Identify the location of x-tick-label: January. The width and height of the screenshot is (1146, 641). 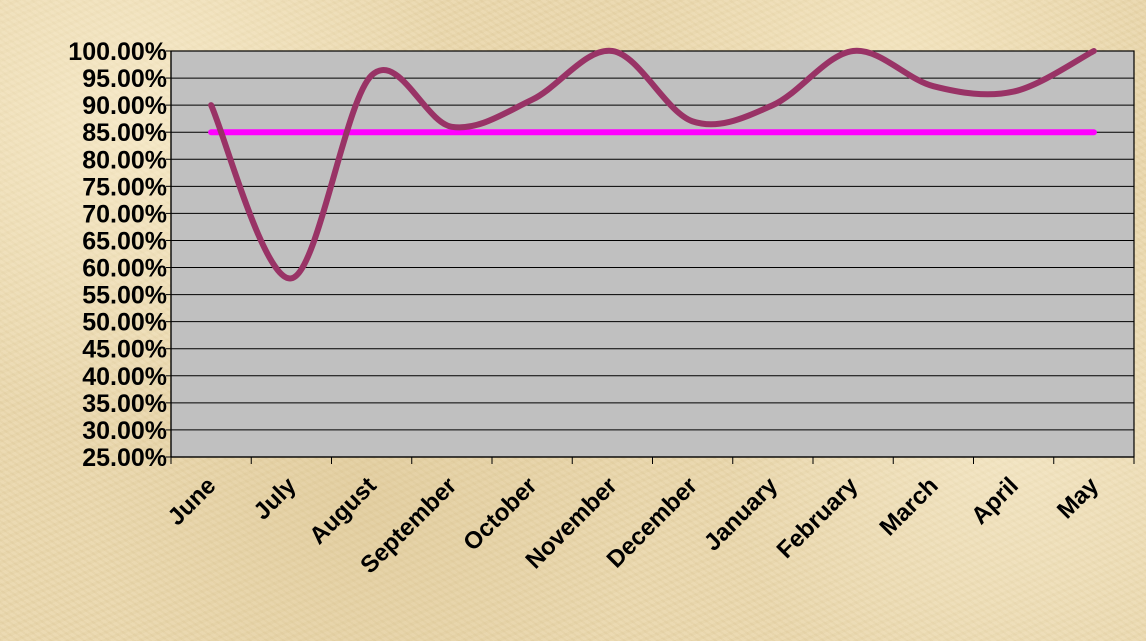
(741, 514).